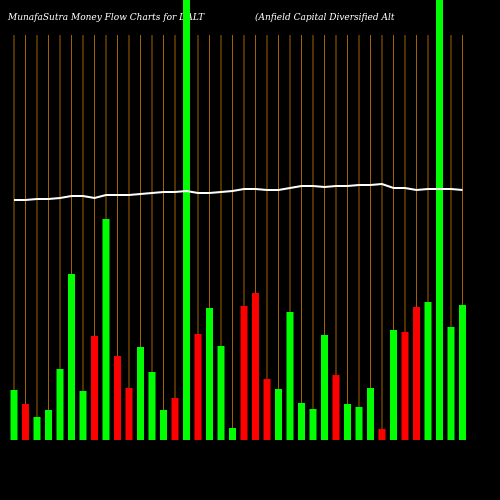 This screenshot has width=500, height=500. Describe the element at coordinates (325, 17) in the screenshot. I see `chart-subtitle: (Anfield Capital Diversified Alt` at that location.